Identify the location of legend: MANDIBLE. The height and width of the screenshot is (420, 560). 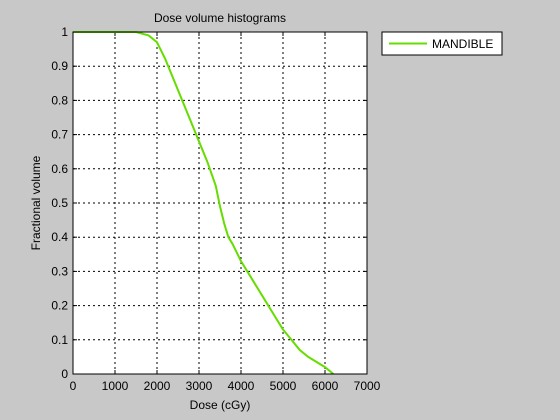
(442, 43).